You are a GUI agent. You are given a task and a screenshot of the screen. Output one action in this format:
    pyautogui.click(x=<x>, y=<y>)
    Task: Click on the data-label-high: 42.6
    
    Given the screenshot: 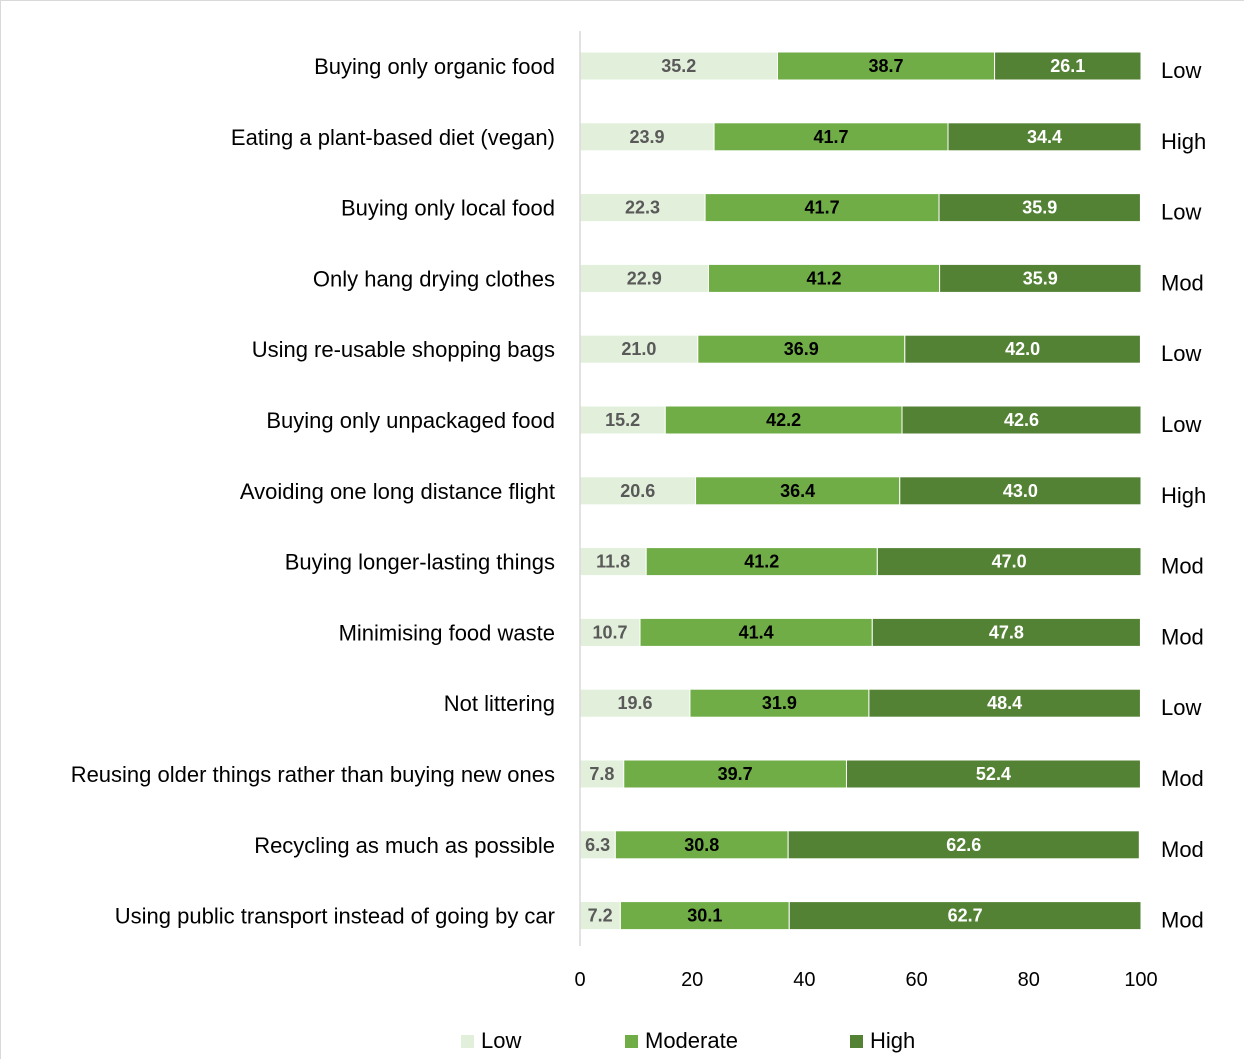 What is the action you would take?
    pyautogui.click(x=1021, y=420)
    